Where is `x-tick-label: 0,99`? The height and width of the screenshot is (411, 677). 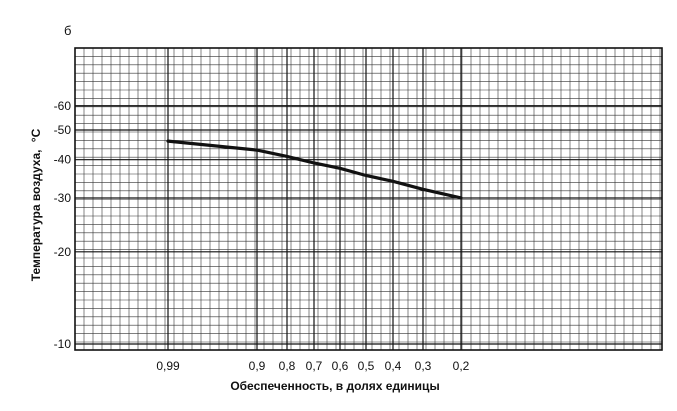 x-tick-label: 0,99 is located at coordinates (168, 366).